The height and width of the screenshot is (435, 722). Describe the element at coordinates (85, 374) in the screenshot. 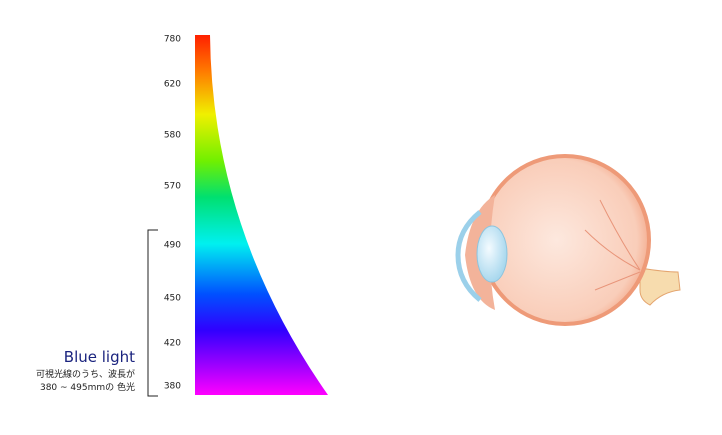

I see `note-line: 可視光線のうち、波長が` at that location.